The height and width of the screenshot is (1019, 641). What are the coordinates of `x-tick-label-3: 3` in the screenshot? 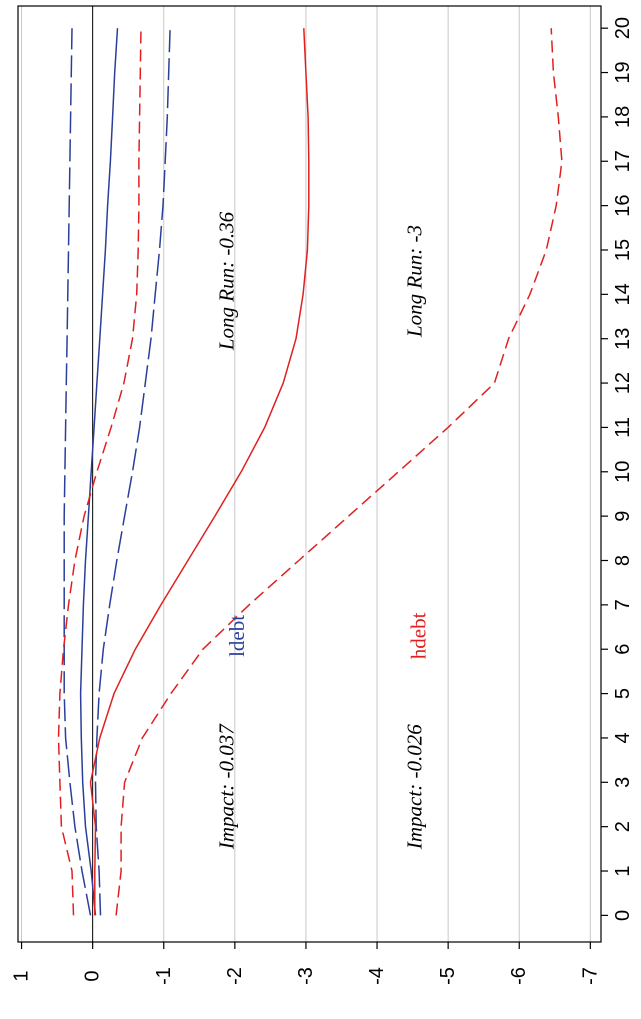 It's located at (623, 782).